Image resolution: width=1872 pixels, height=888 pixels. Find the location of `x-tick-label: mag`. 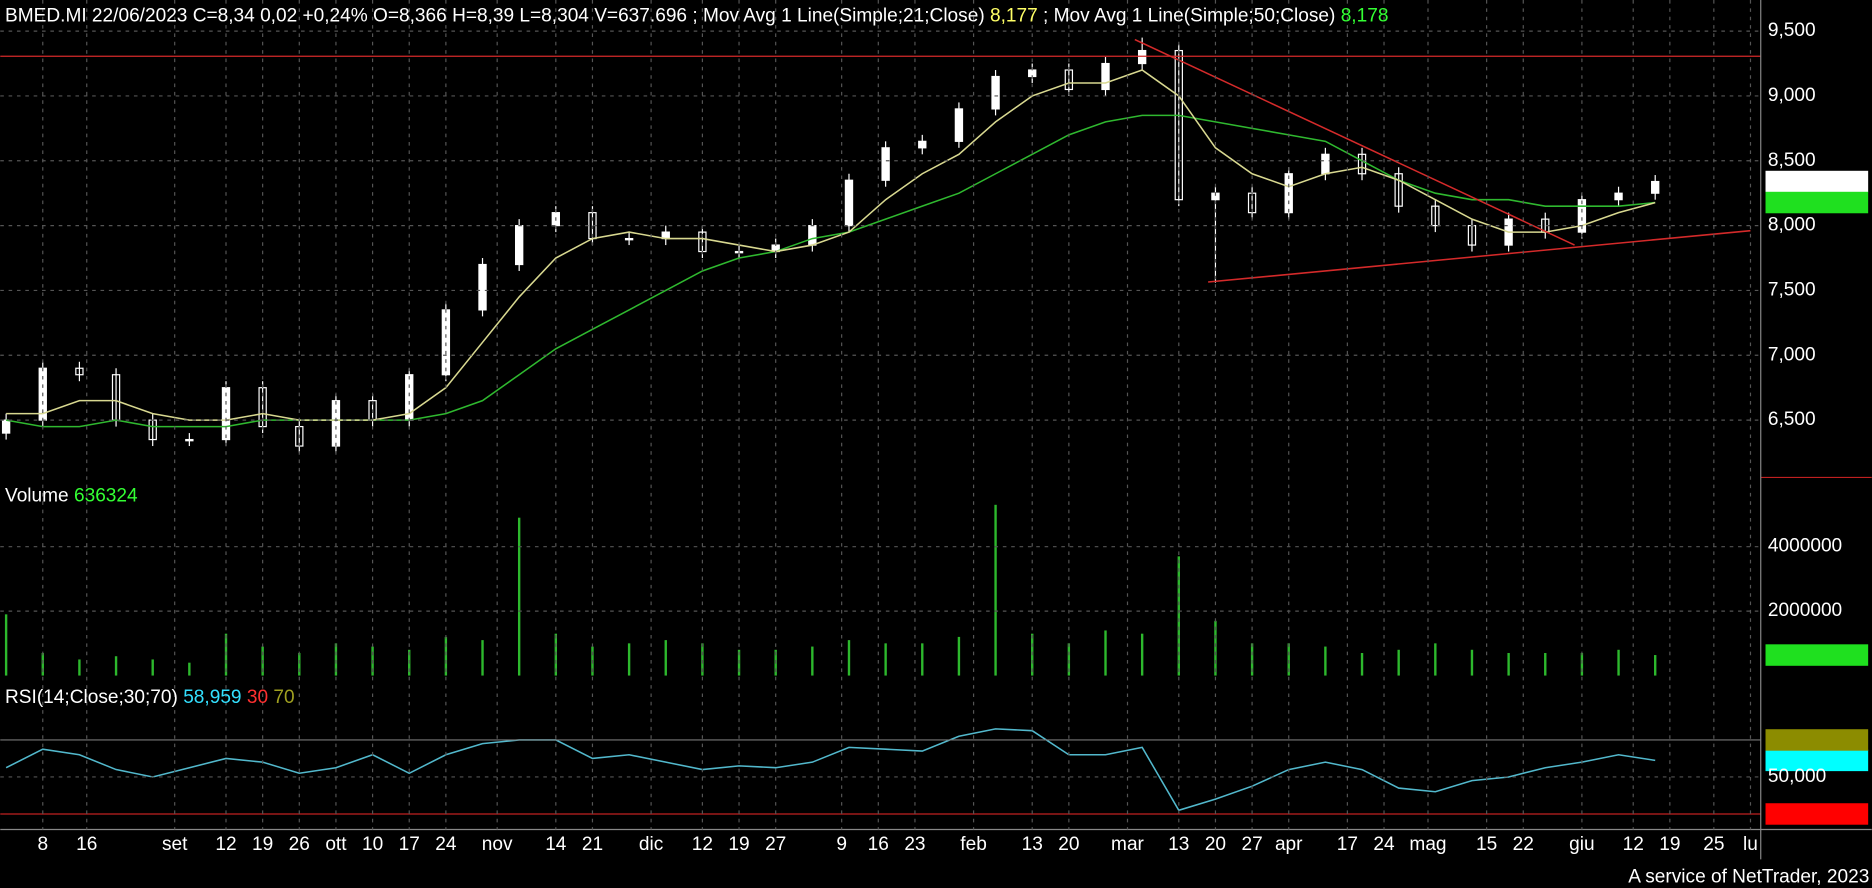

x-tick-label: mag is located at coordinates (1427, 844).